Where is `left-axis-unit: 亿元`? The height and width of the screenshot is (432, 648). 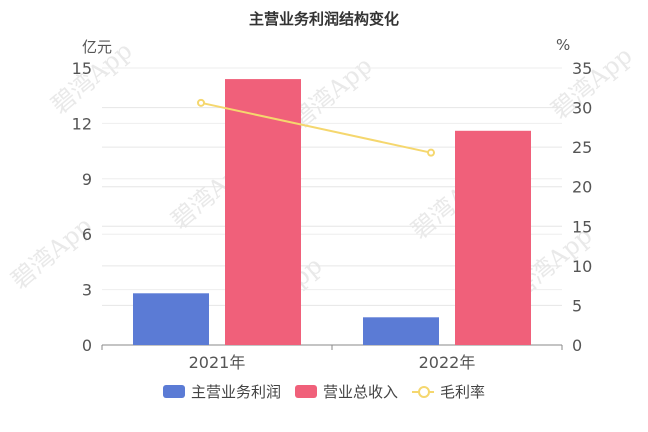
left-axis-unit: 亿元 is located at coordinates (97, 47).